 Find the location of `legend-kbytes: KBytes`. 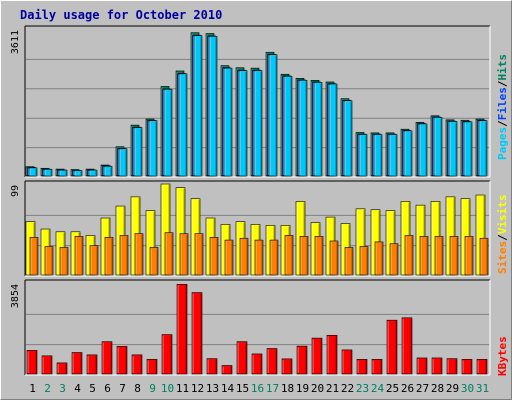

legend-kbytes: KBytes is located at coordinates (502, 356).